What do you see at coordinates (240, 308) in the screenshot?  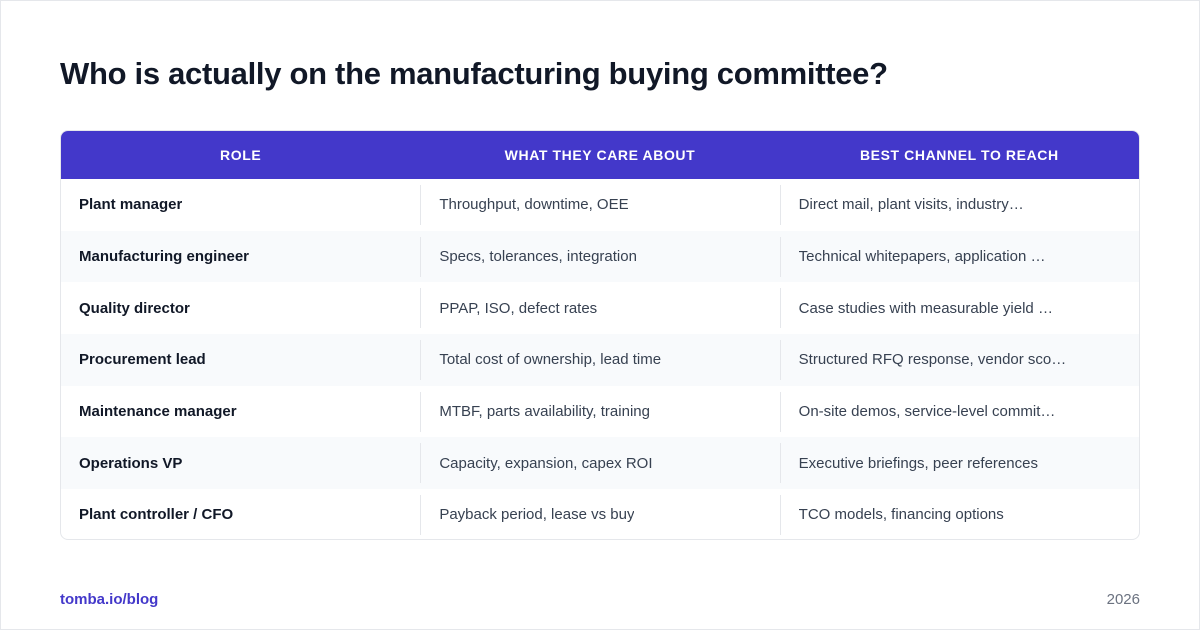 I see `role-cell: Quality director` at bounding box center [240, 308].